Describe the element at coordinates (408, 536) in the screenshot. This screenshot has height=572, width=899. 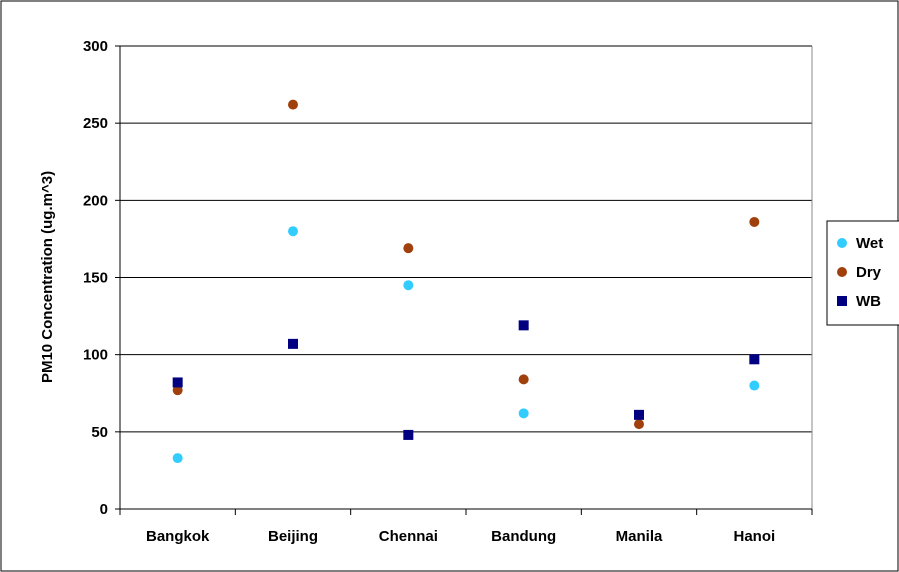
I see `x-tick-label-chennai: Chennai` at that location.